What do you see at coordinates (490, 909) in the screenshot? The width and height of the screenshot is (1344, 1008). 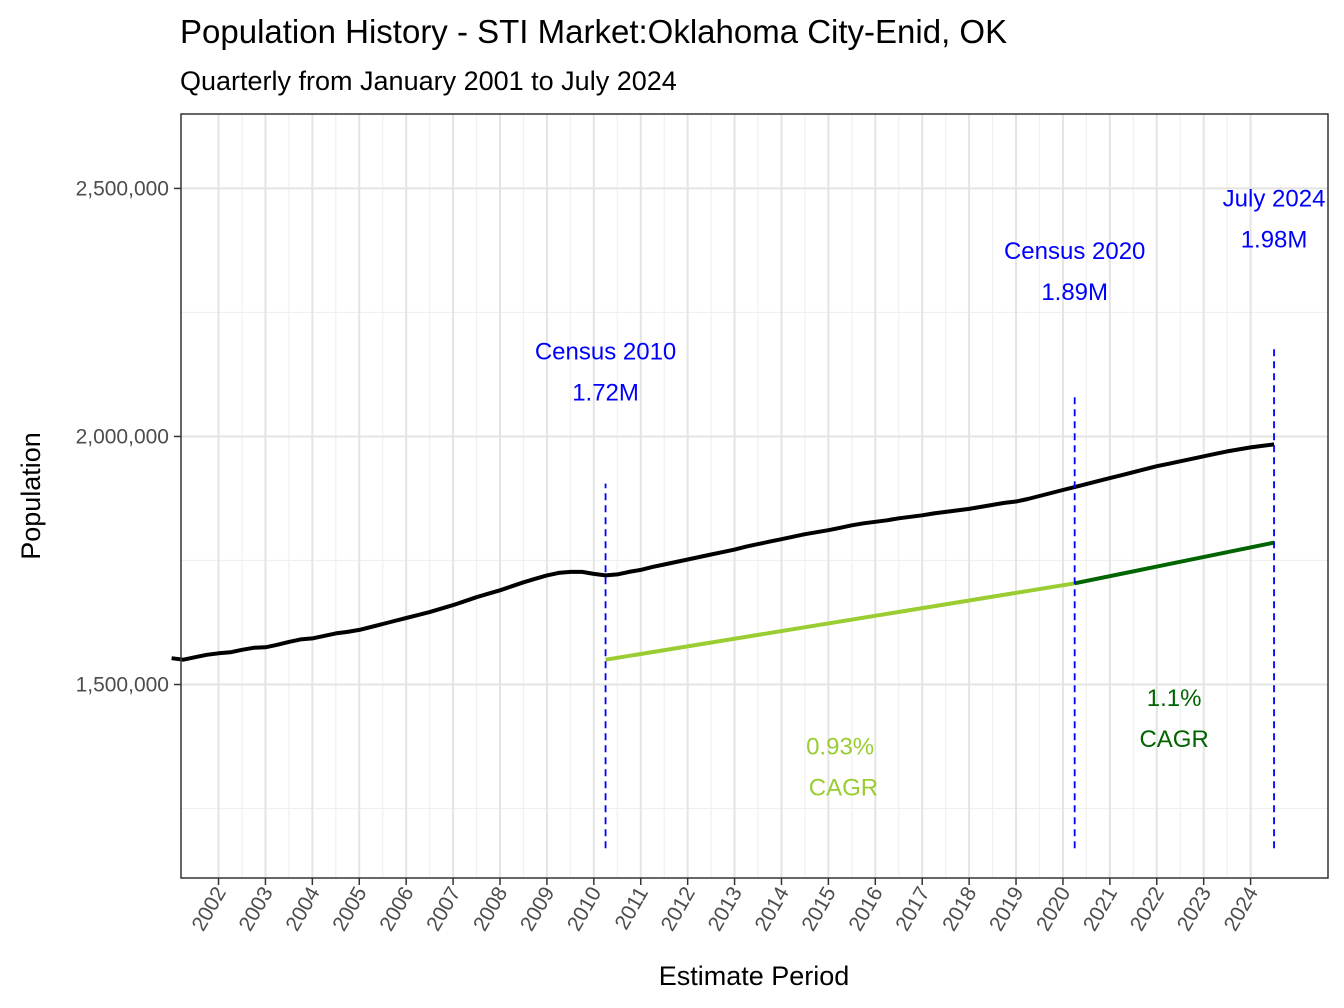 I see `x-tick-label: 2008` at bounding box center [490, 909].